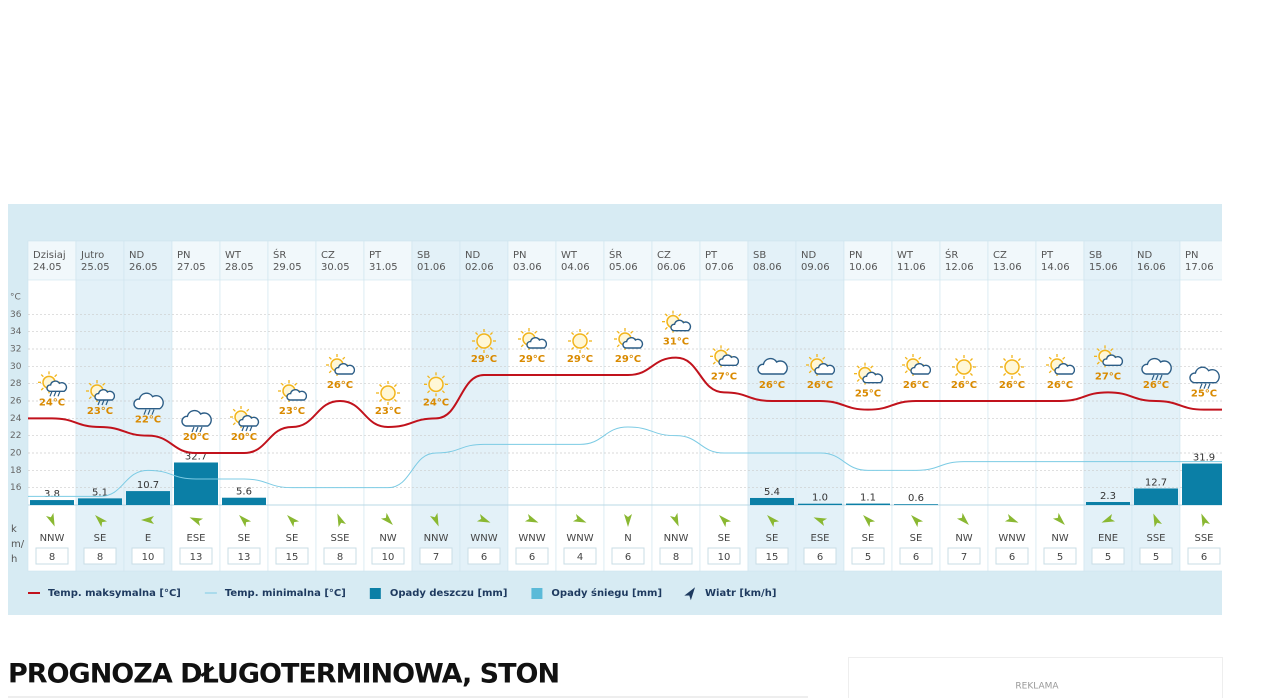  Describe the element at coordinates (1103, 267) in the screenshot. I see `day-date: 15.06` at that location.